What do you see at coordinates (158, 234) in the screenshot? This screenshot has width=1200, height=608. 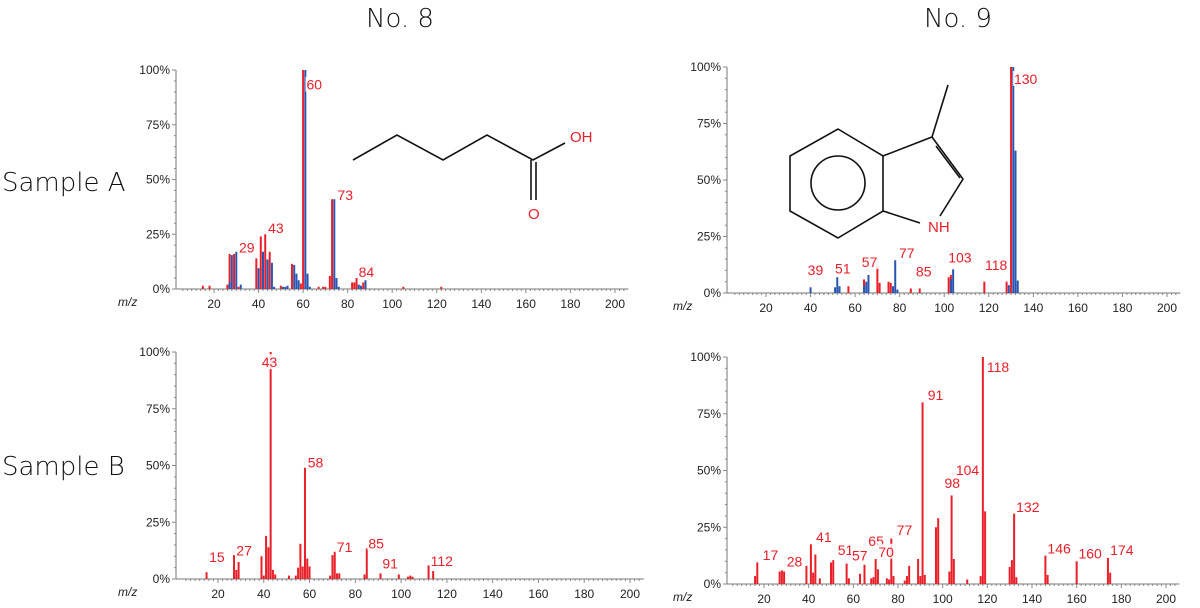 I see `y-tick-label: 25%` at bounding box center [158, 234].